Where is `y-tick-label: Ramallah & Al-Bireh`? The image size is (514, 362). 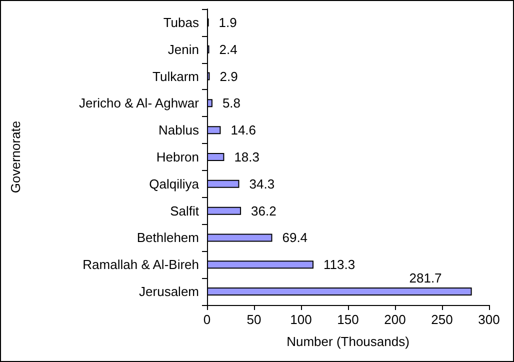
y-tick-label: Ramallah & Al-Bireh is located at coordinates (140, 264).